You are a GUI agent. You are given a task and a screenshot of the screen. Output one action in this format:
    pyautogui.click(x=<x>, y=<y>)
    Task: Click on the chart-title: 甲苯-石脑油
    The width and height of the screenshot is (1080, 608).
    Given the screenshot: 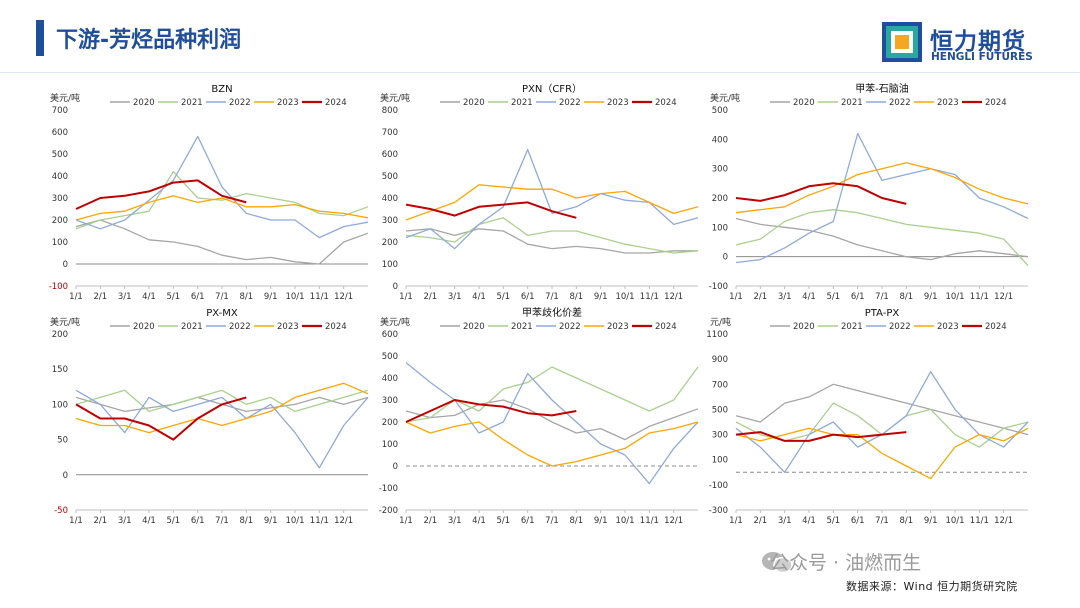 What is the action you would take?
    pyautogui.click(x=882, y=88)
    